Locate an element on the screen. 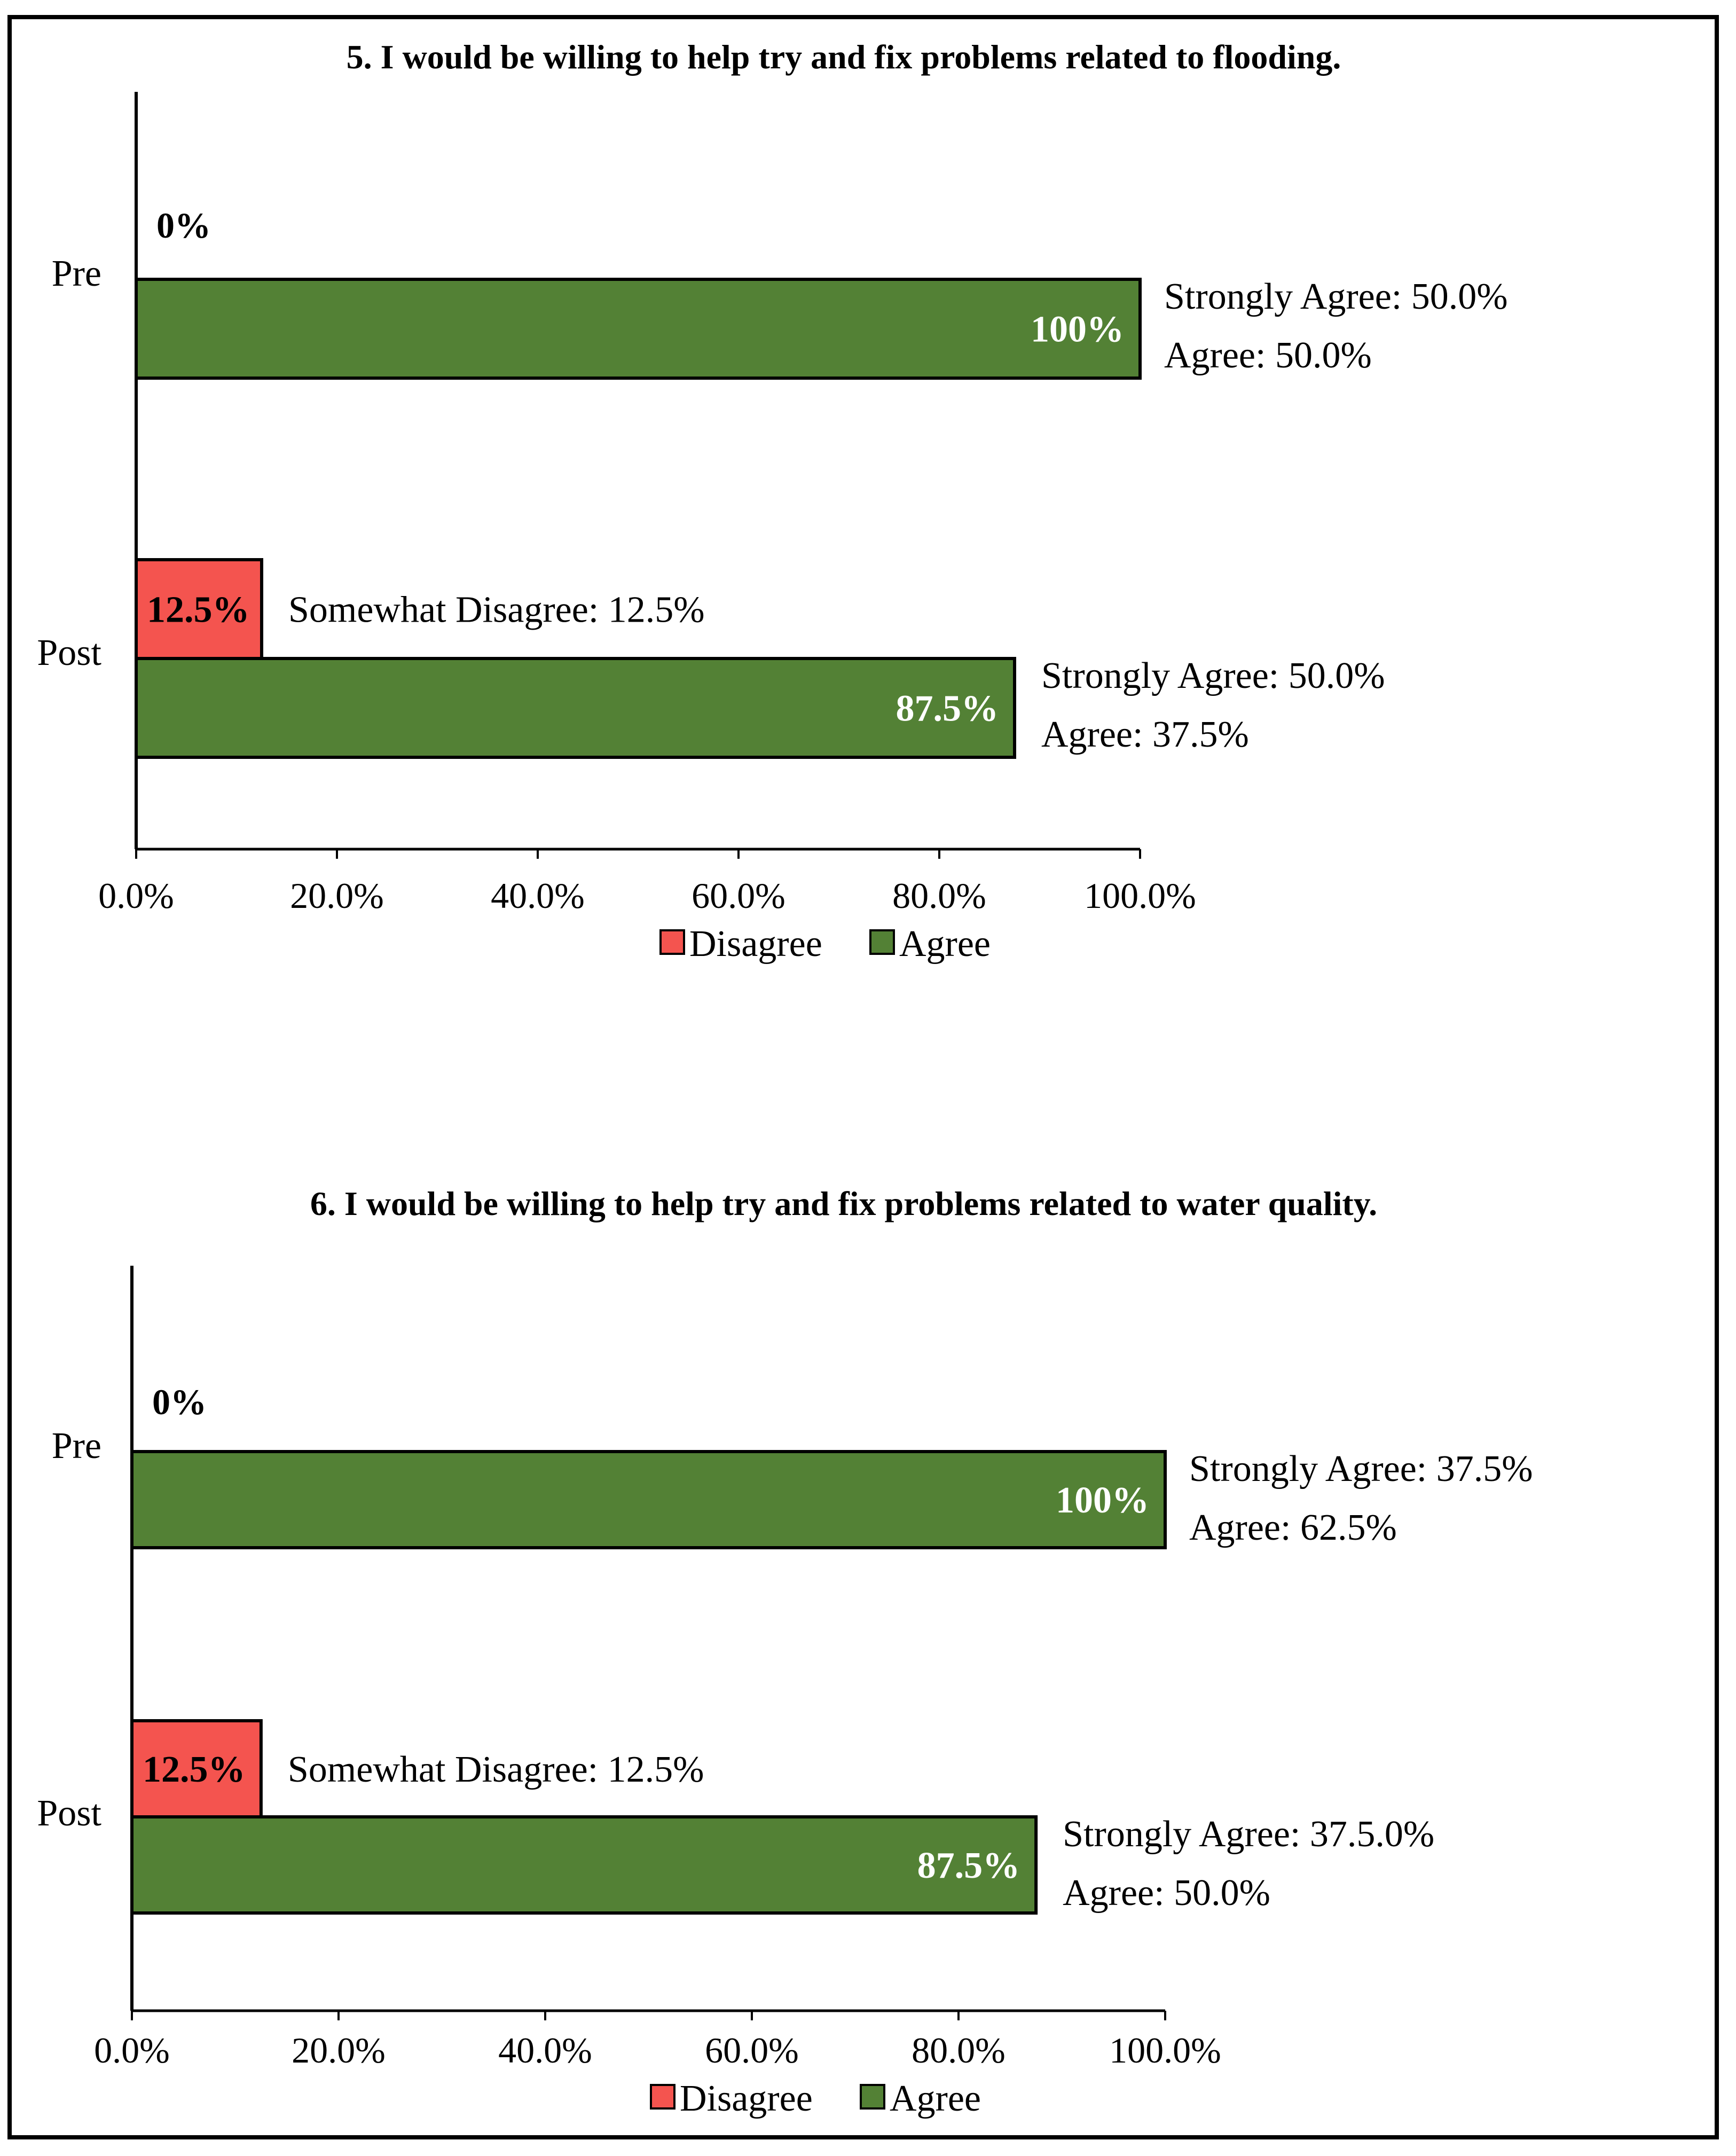  chart1-bar-label-post-disagree: 12.5% is located at coordinates (198, 610).